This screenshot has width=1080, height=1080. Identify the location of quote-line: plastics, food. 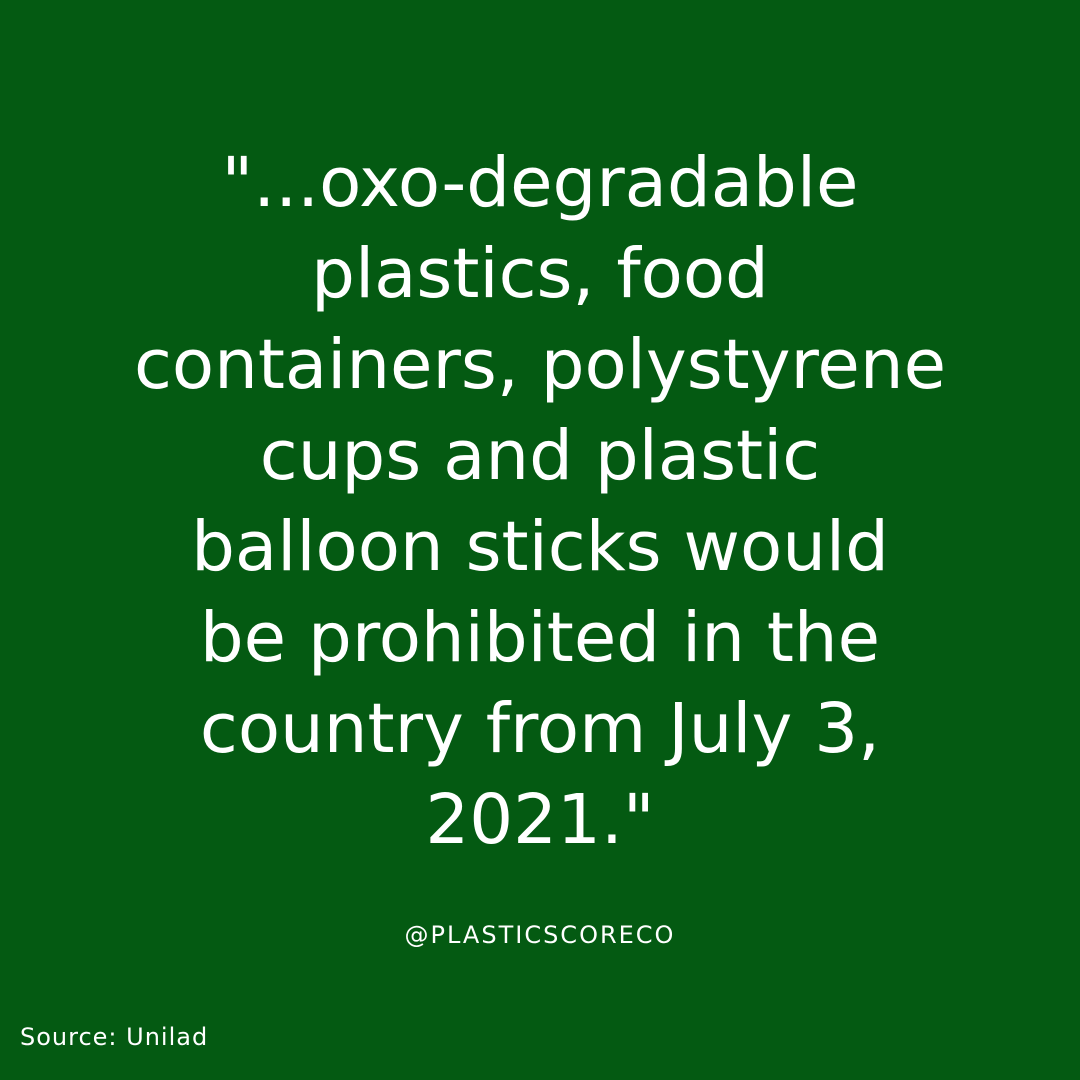
(540, 274).